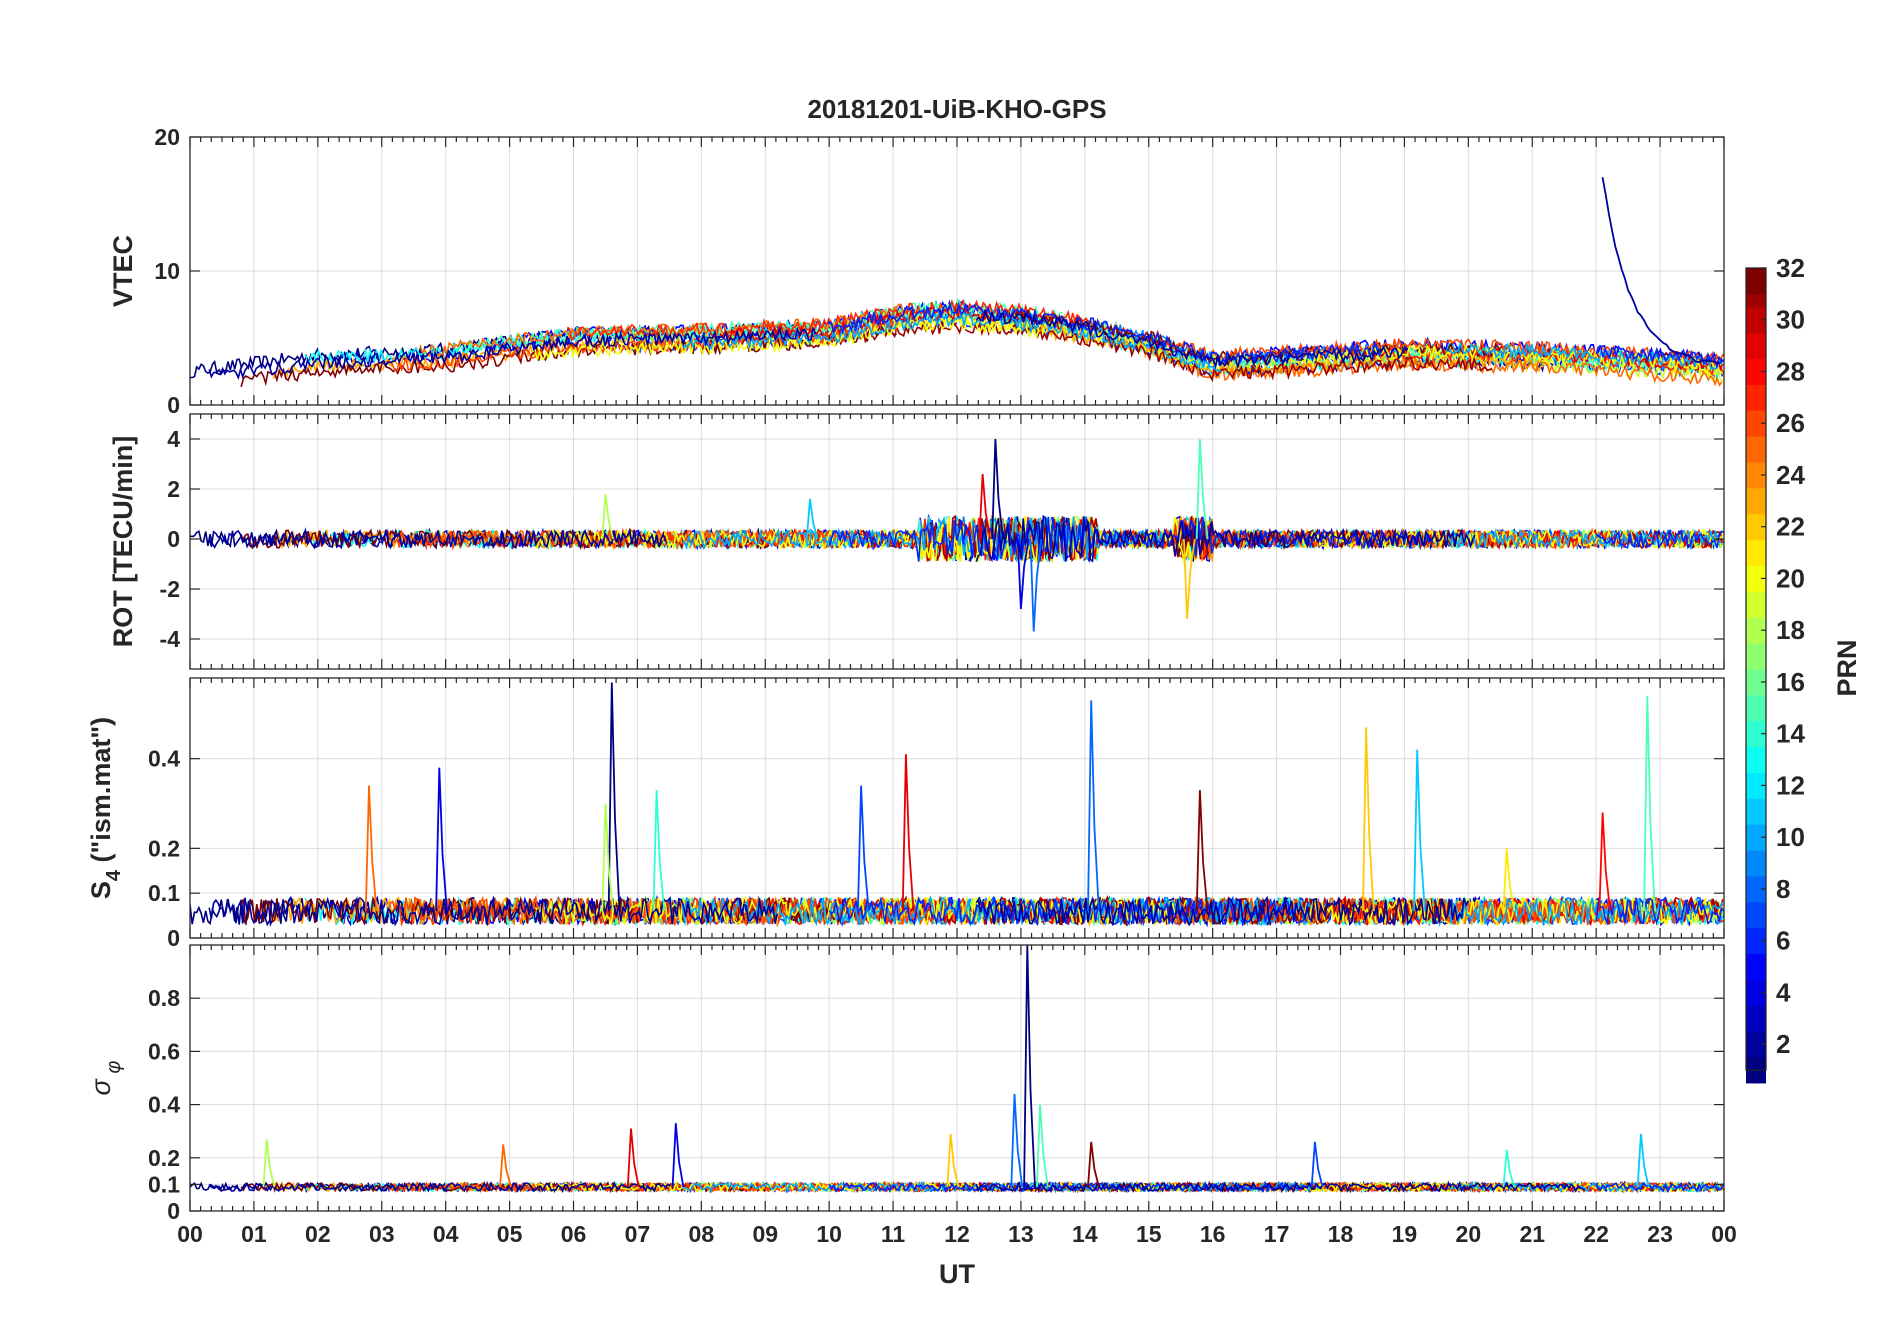 The width and height of the screenshot is (1902, 1330). What do you see at coordinates (1790, 527) in the screenshot?
I see `colorbar-tick-label: 22` at bounding box center [1790, 527].